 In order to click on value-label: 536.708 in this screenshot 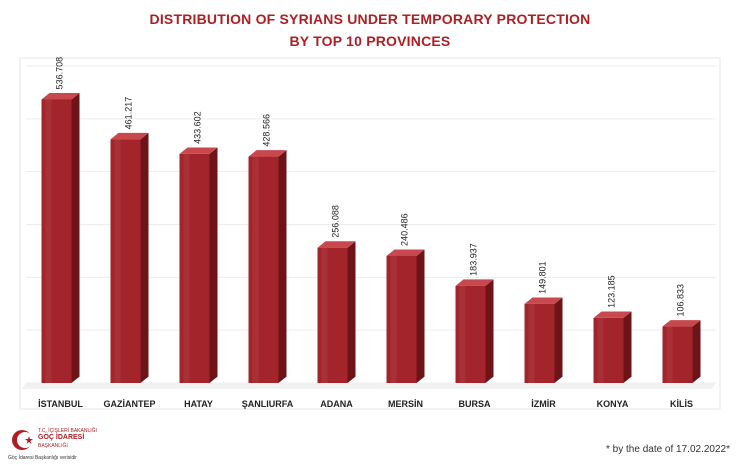, I will do `click(60, 73)`.